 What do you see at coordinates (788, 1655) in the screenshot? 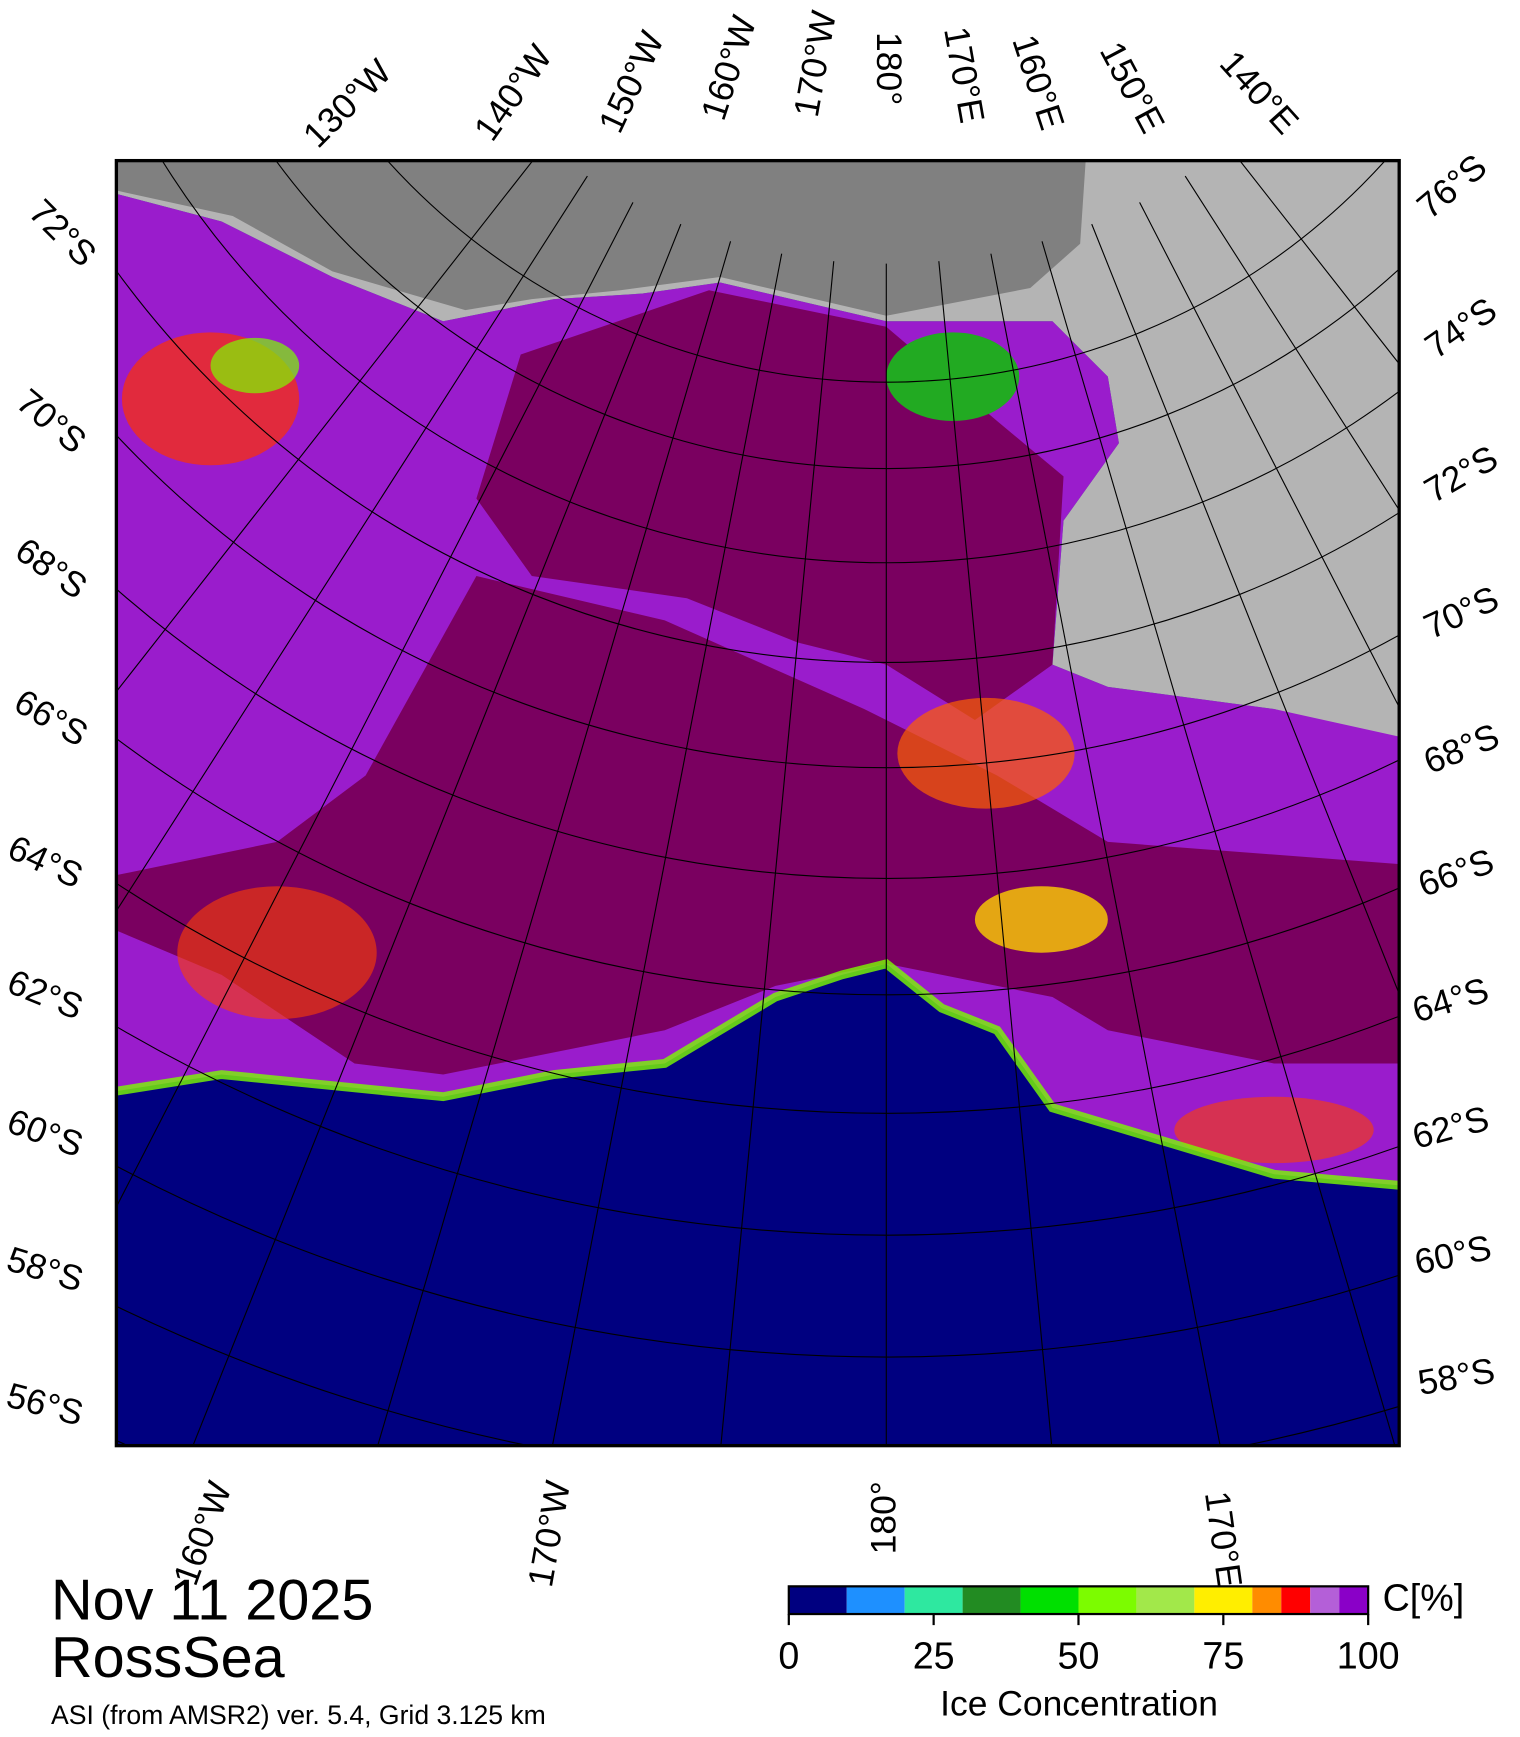
I see `colorbar-tick-label: 0` at bounding box center [788, 1655].